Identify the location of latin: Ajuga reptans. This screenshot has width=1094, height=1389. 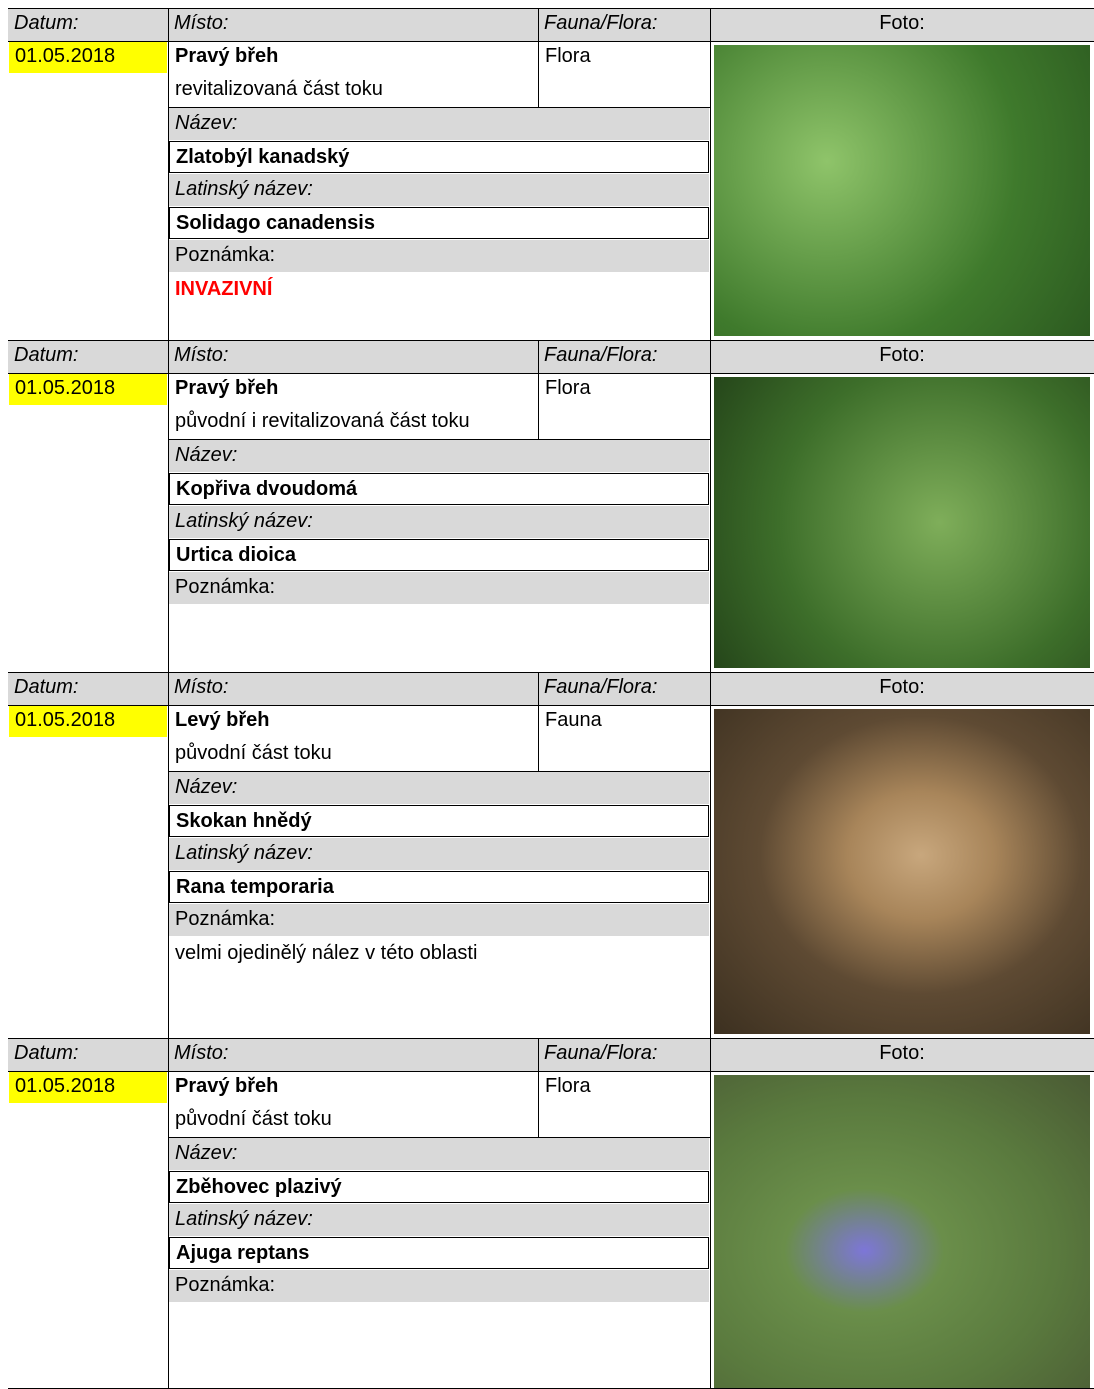
(439, 1253).